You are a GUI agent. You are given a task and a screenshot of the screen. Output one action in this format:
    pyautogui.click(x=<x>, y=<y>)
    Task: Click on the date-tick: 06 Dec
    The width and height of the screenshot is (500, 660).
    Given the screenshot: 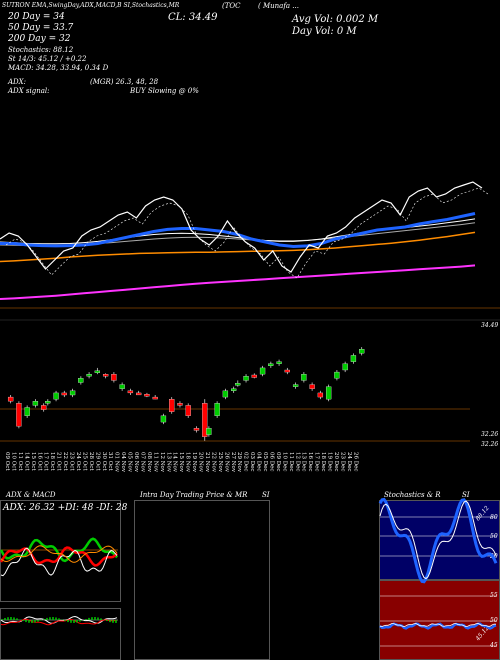 What is the action you would take?
    pyautogui.click(x=271, y=462)
    